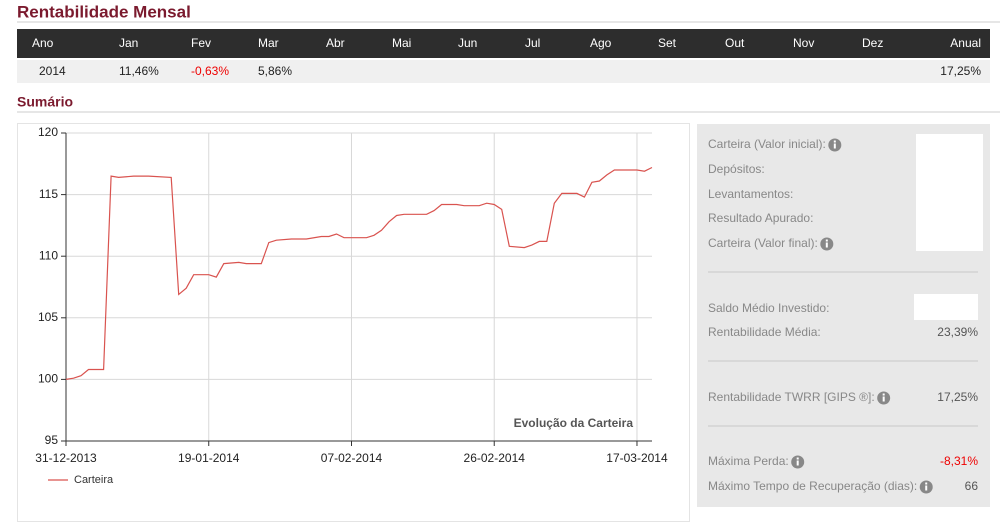 The width and height of the screenshot is (1003, 529). I want to click on panel-label: Carteira (Valor inicial):, so click(767, 144).